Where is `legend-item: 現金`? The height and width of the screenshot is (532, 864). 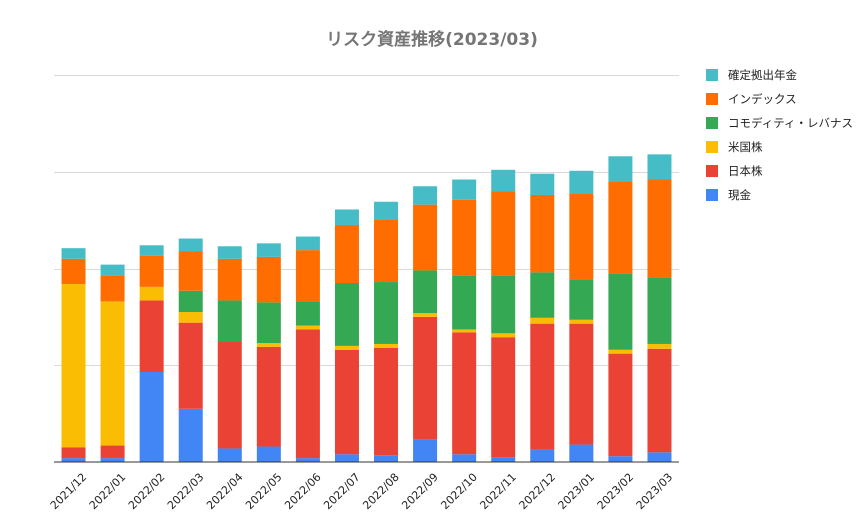
legend-item: 現金 is located at coordinates (728, 195).